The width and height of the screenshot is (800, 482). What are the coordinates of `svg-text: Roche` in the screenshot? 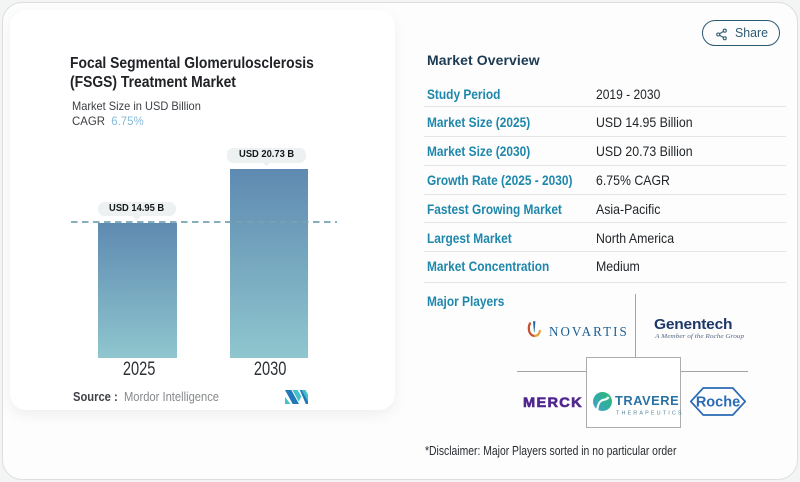 It's located at (718, 403).